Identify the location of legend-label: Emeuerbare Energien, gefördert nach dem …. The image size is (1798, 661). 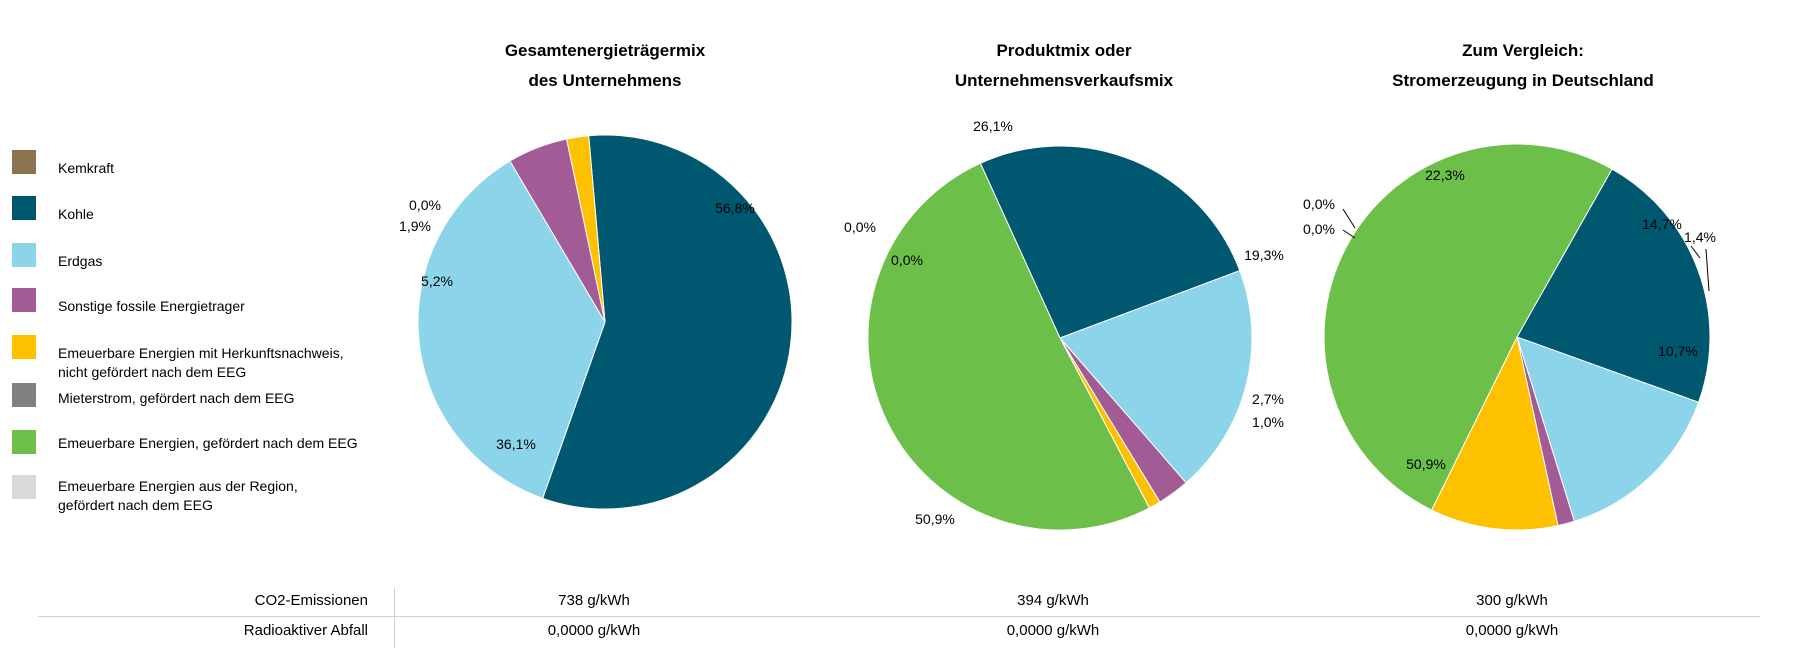
(208, 443).